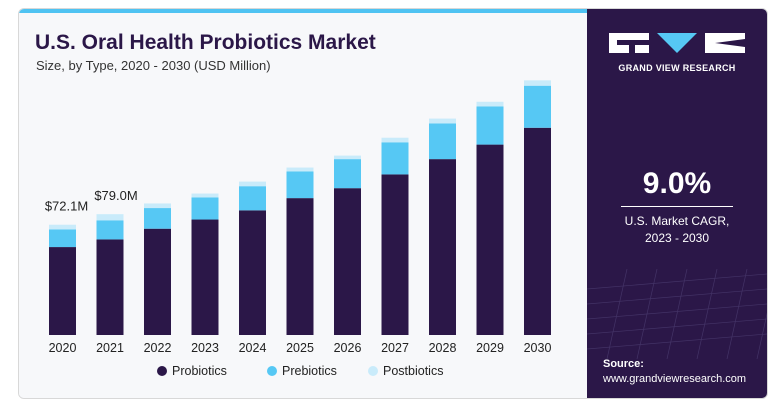  What do you see at coordinates (205, 277) in the screenshot?
I see `bar-probiotics-2023` at bounding box center [205, 277].